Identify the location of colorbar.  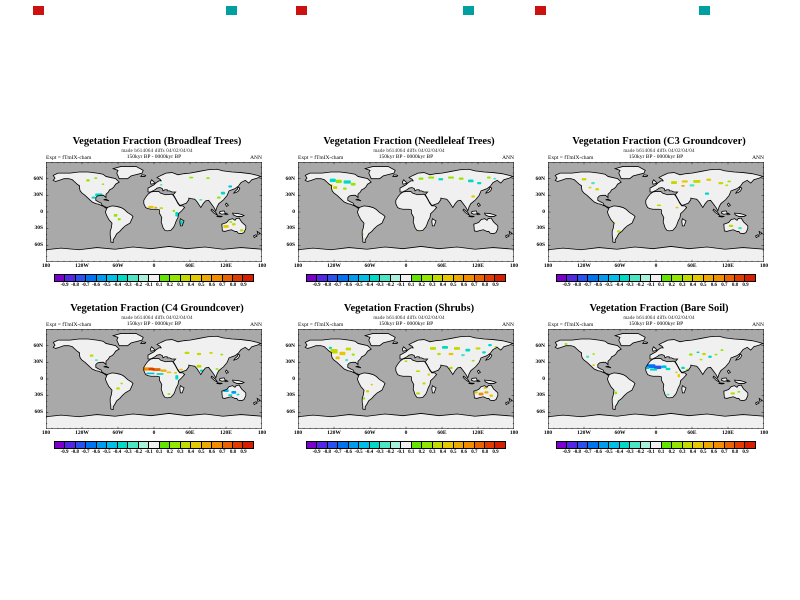
(406, 445).